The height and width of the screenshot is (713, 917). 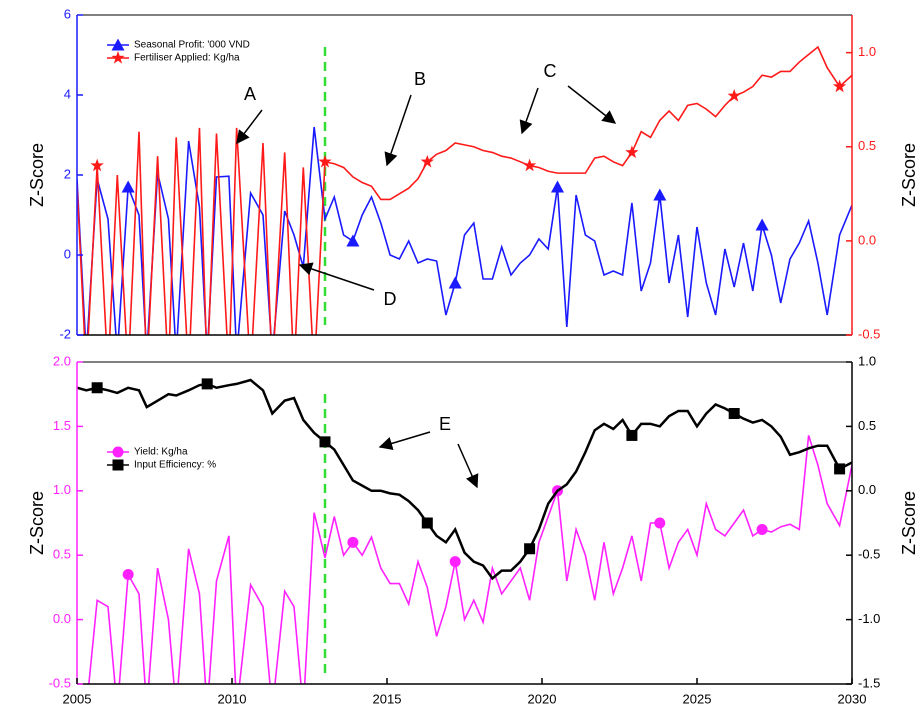 I want to click on x-tick-label: 2020, so click(x=542, y=698).